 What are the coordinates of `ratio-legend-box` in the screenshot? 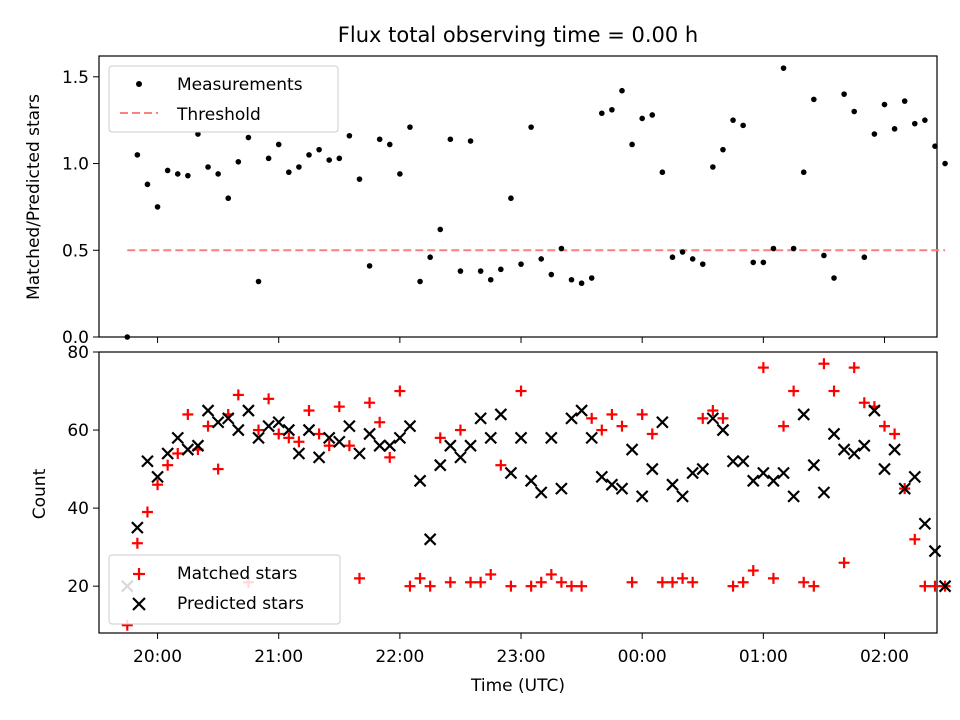 It's located at (223, 99).